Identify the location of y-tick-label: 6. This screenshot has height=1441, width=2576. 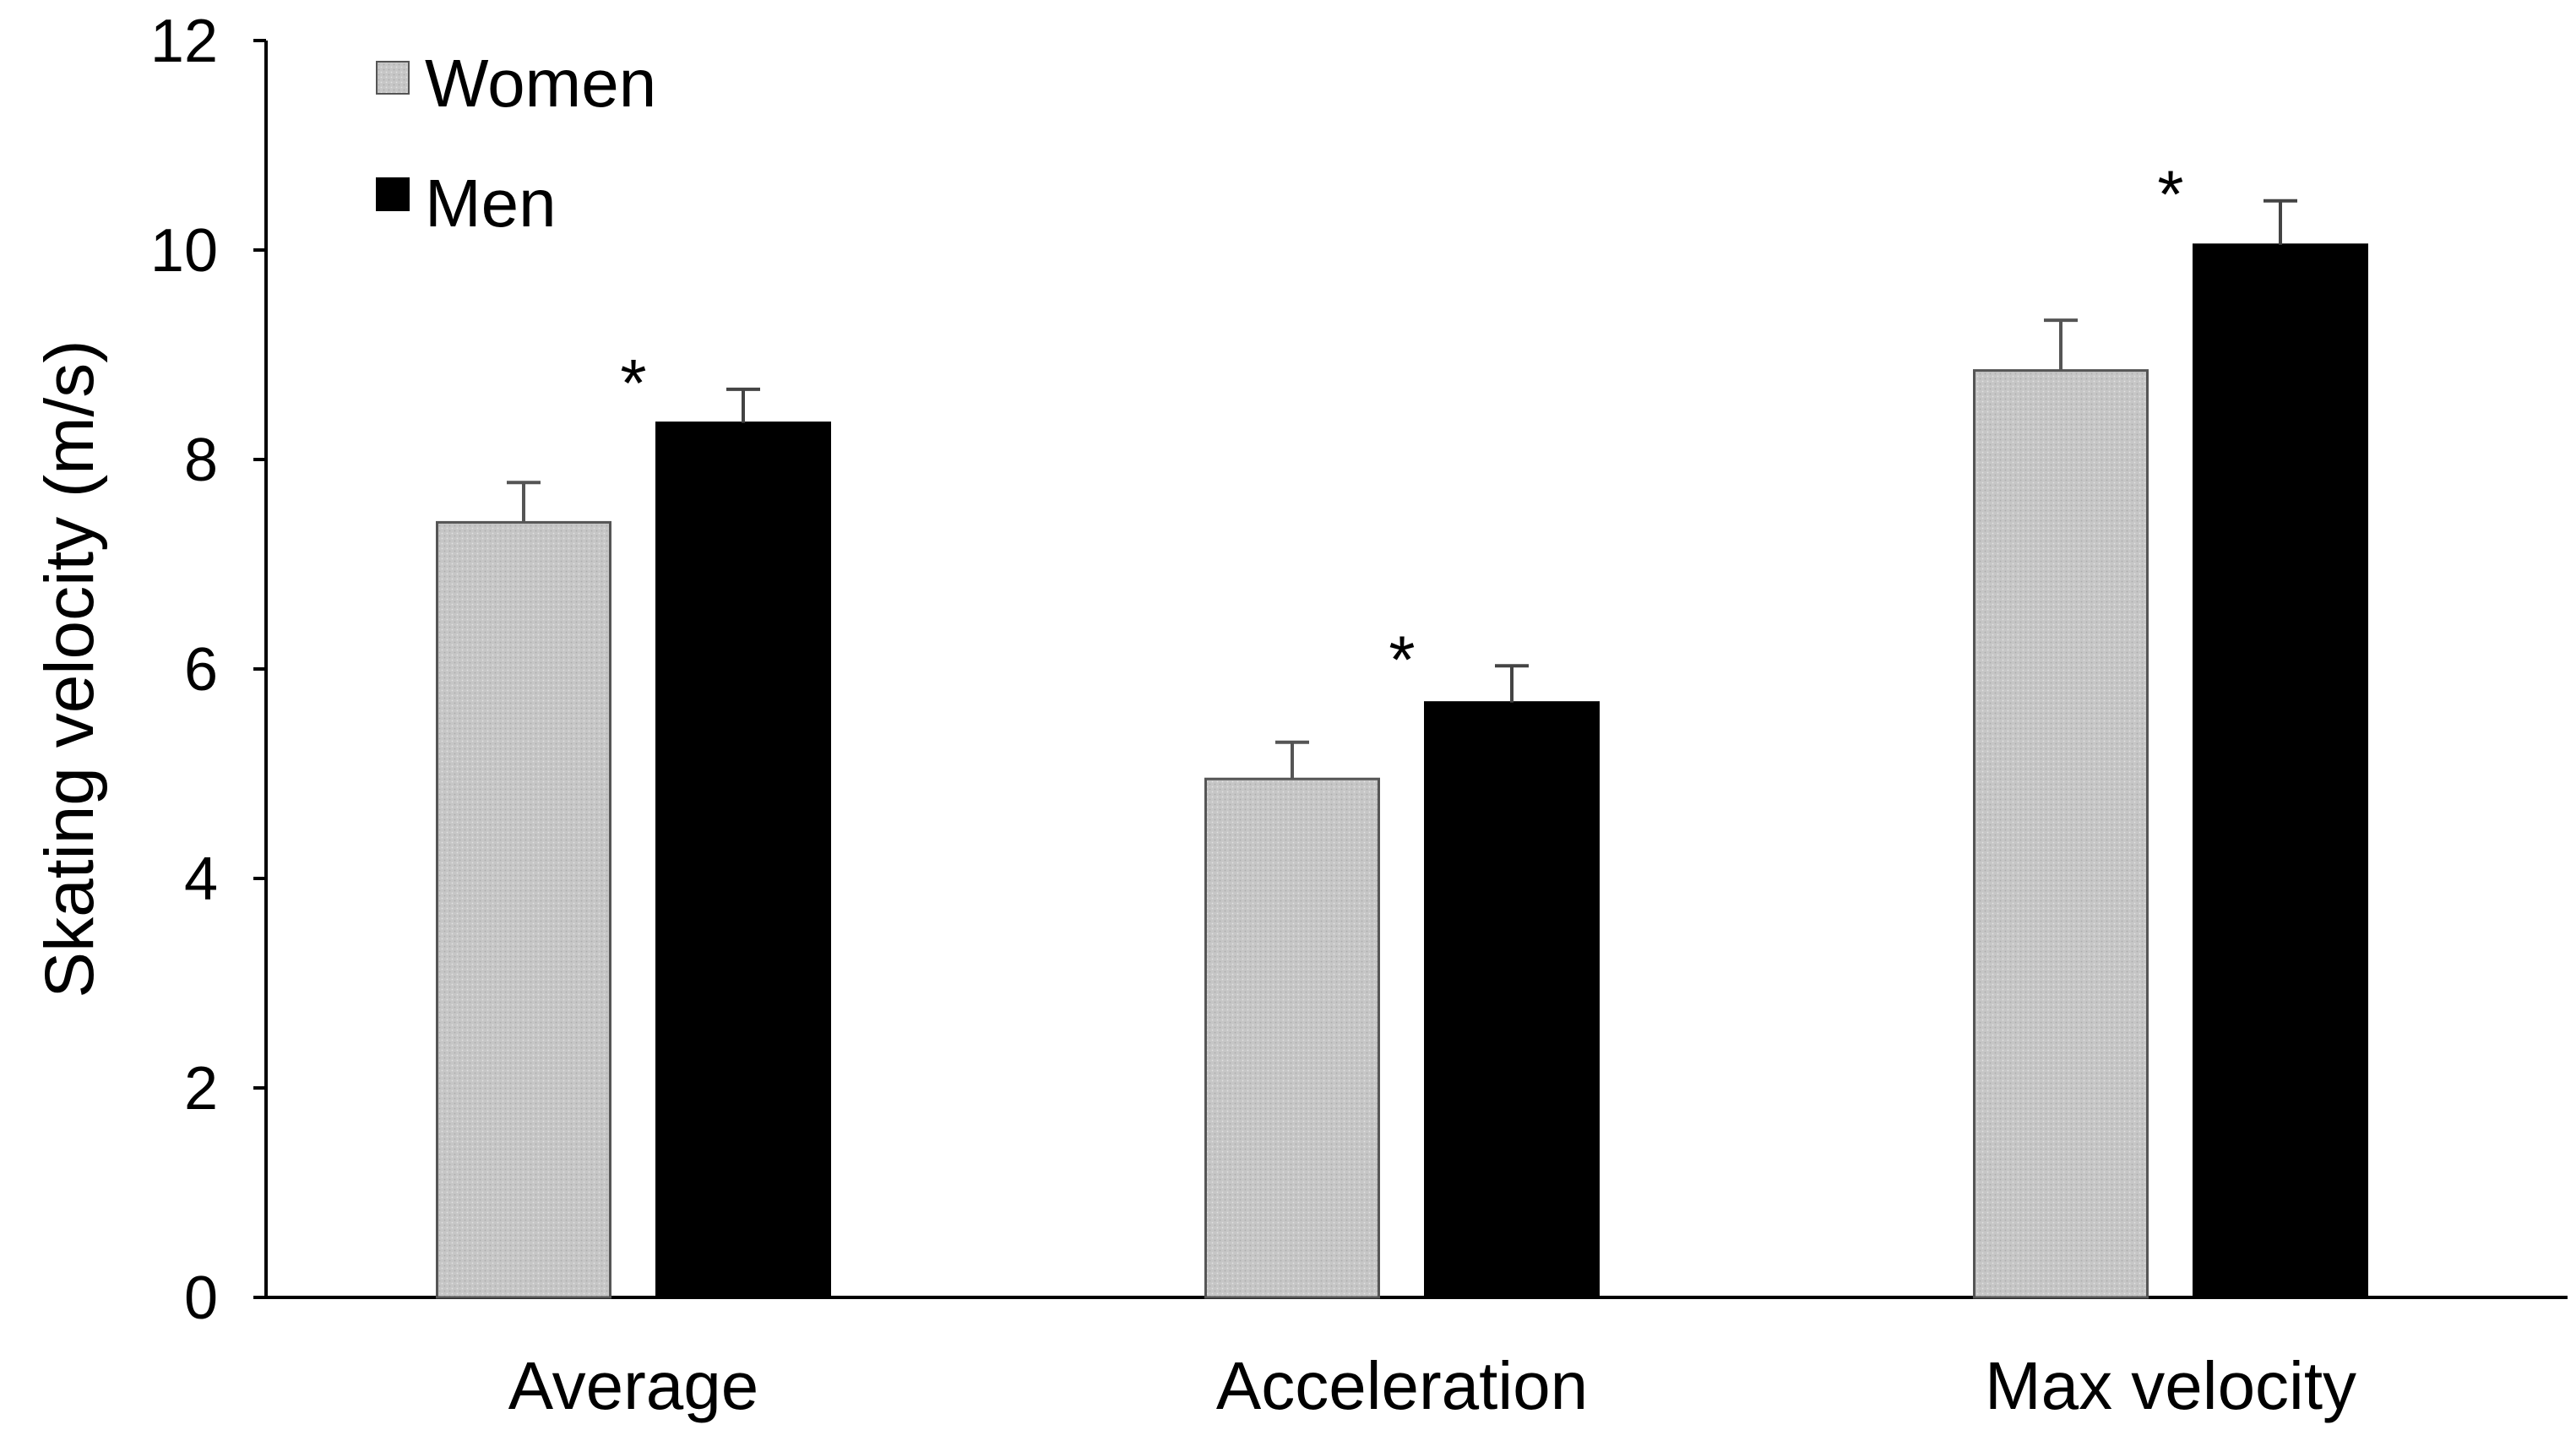
(201, 670).